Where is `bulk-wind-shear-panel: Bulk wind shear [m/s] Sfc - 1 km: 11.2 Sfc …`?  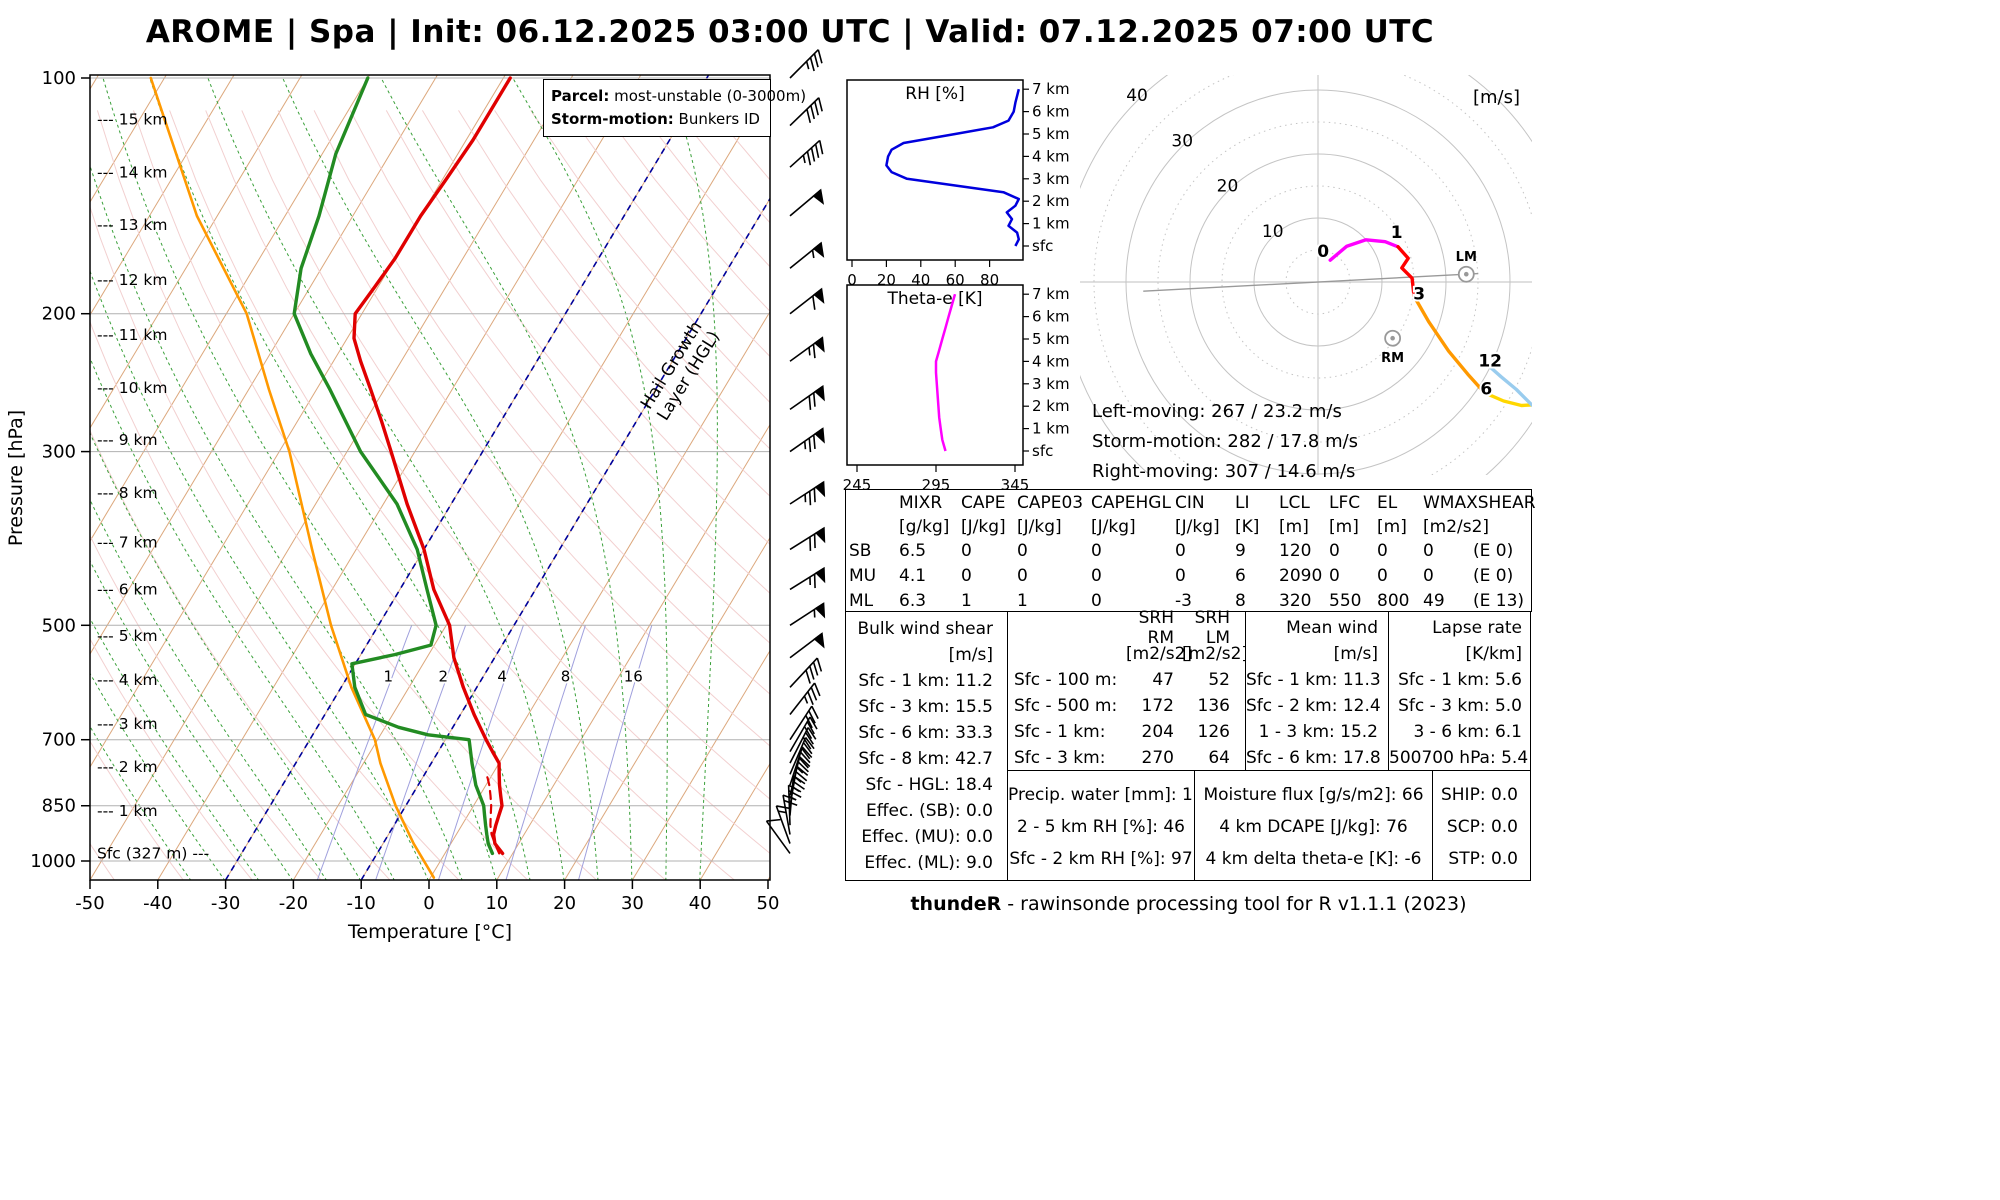
bulk-wind-shear-panel: Bulk wind shear [m/s] Sfc - 1 km: 11.2 Sfc … is located at coordinates (926, 746).